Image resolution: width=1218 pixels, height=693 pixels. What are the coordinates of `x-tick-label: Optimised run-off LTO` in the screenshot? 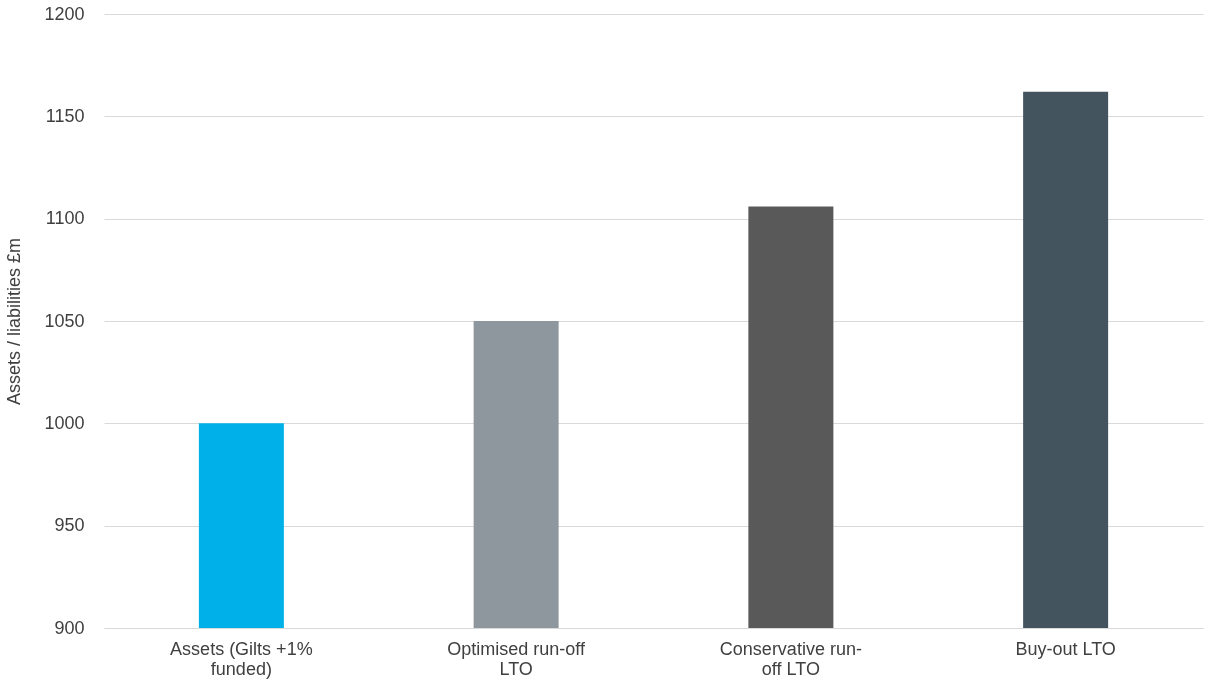 It's located at (516, 658).